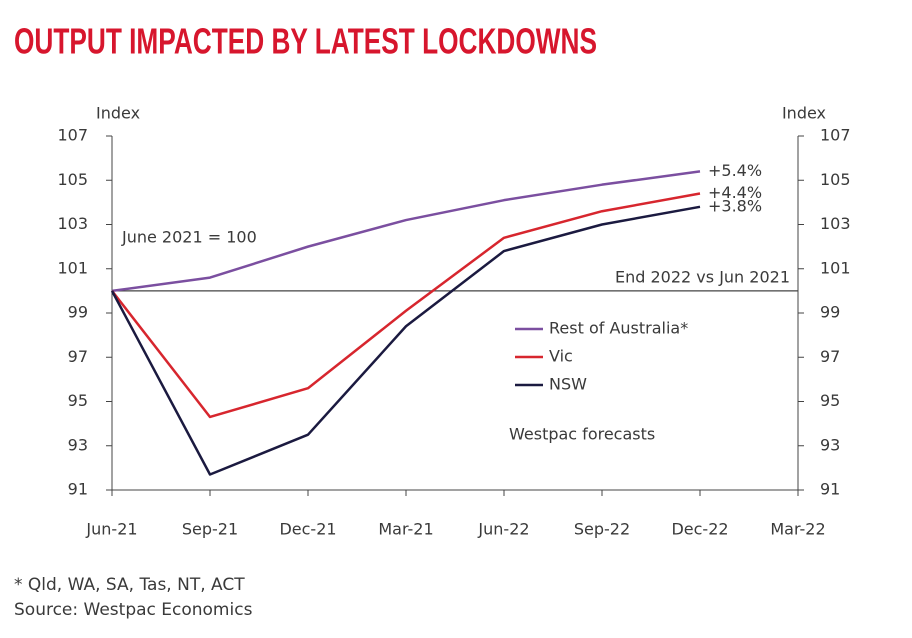 The image size is (912, 638). I want to click on y2-tick-label: 97, so click(830, 356).